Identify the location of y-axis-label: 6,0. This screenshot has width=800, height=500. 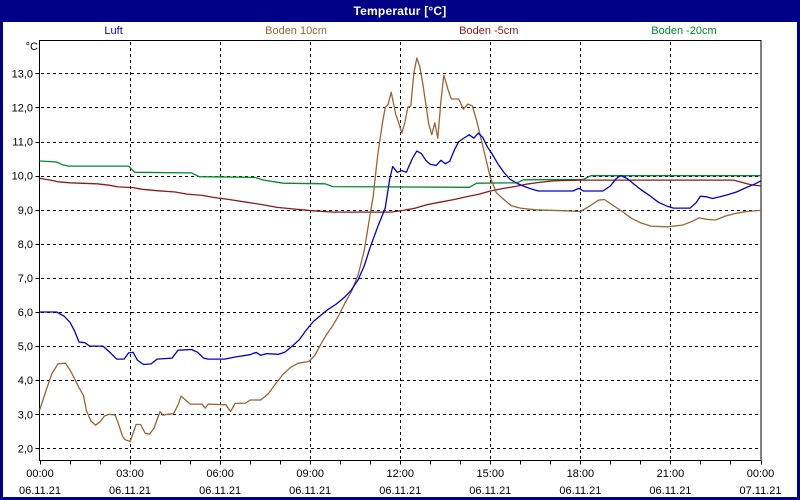
(25, 313).